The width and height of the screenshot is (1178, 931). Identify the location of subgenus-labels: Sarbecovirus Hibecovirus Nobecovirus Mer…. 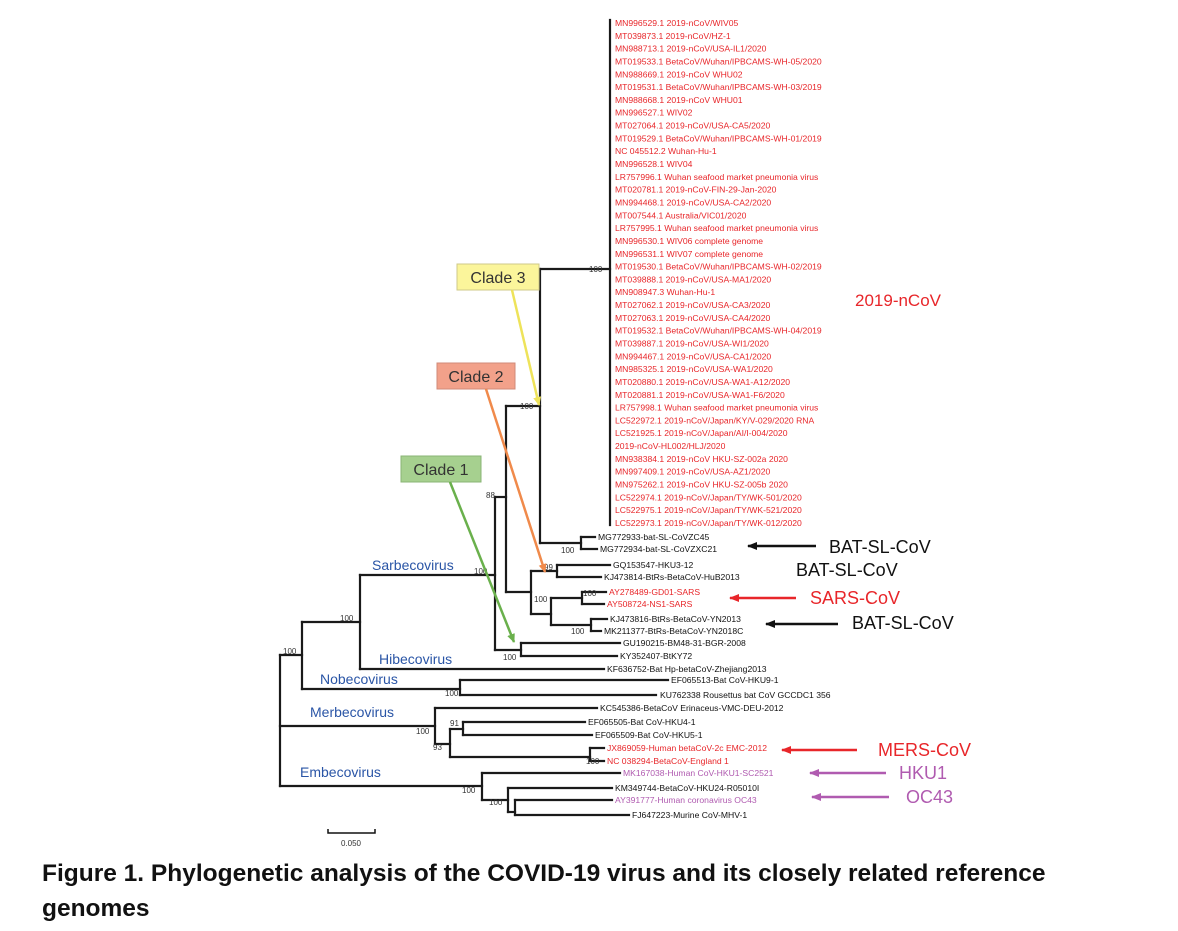
(377, 668).